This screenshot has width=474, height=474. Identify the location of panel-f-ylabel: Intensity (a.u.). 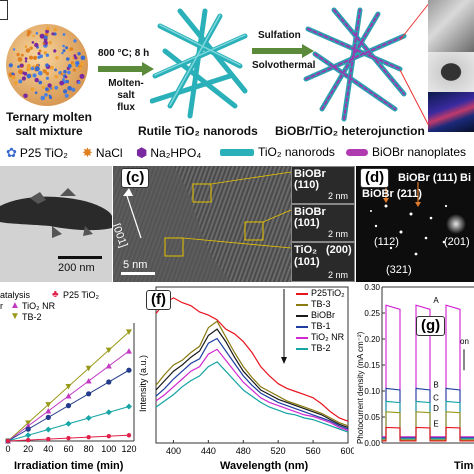
(143, 383).